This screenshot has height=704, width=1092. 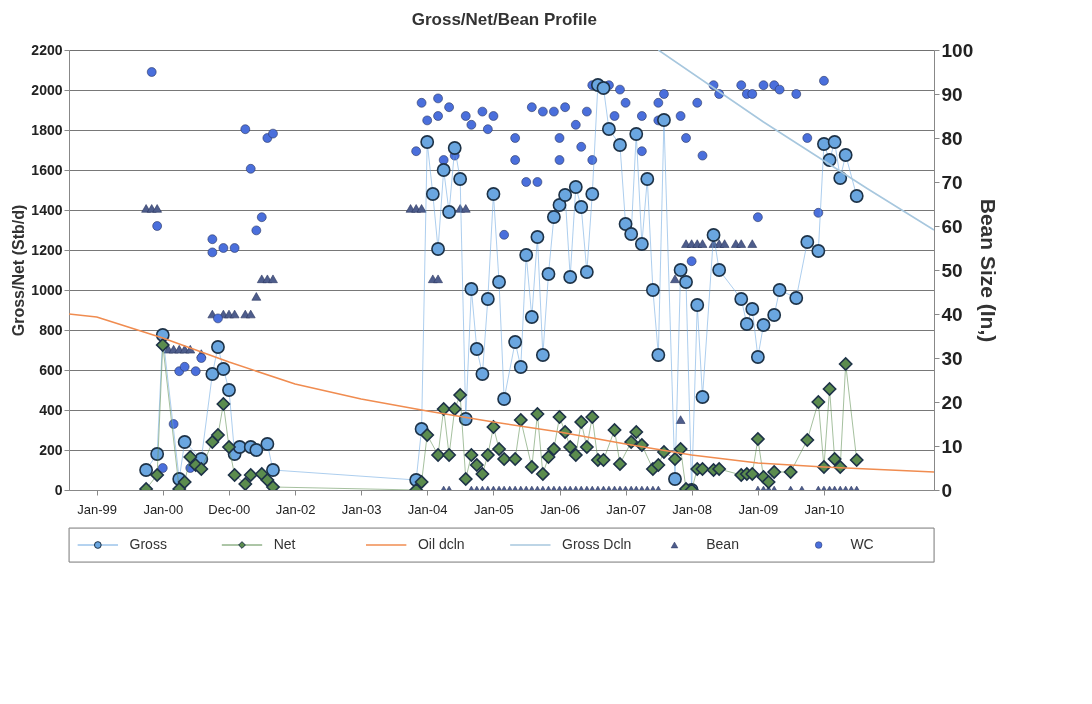 What do you see at coordinates (97, 509) in the screenshot?
I see `x-tick-label: Jan-99` at bounding box center [97, 509].